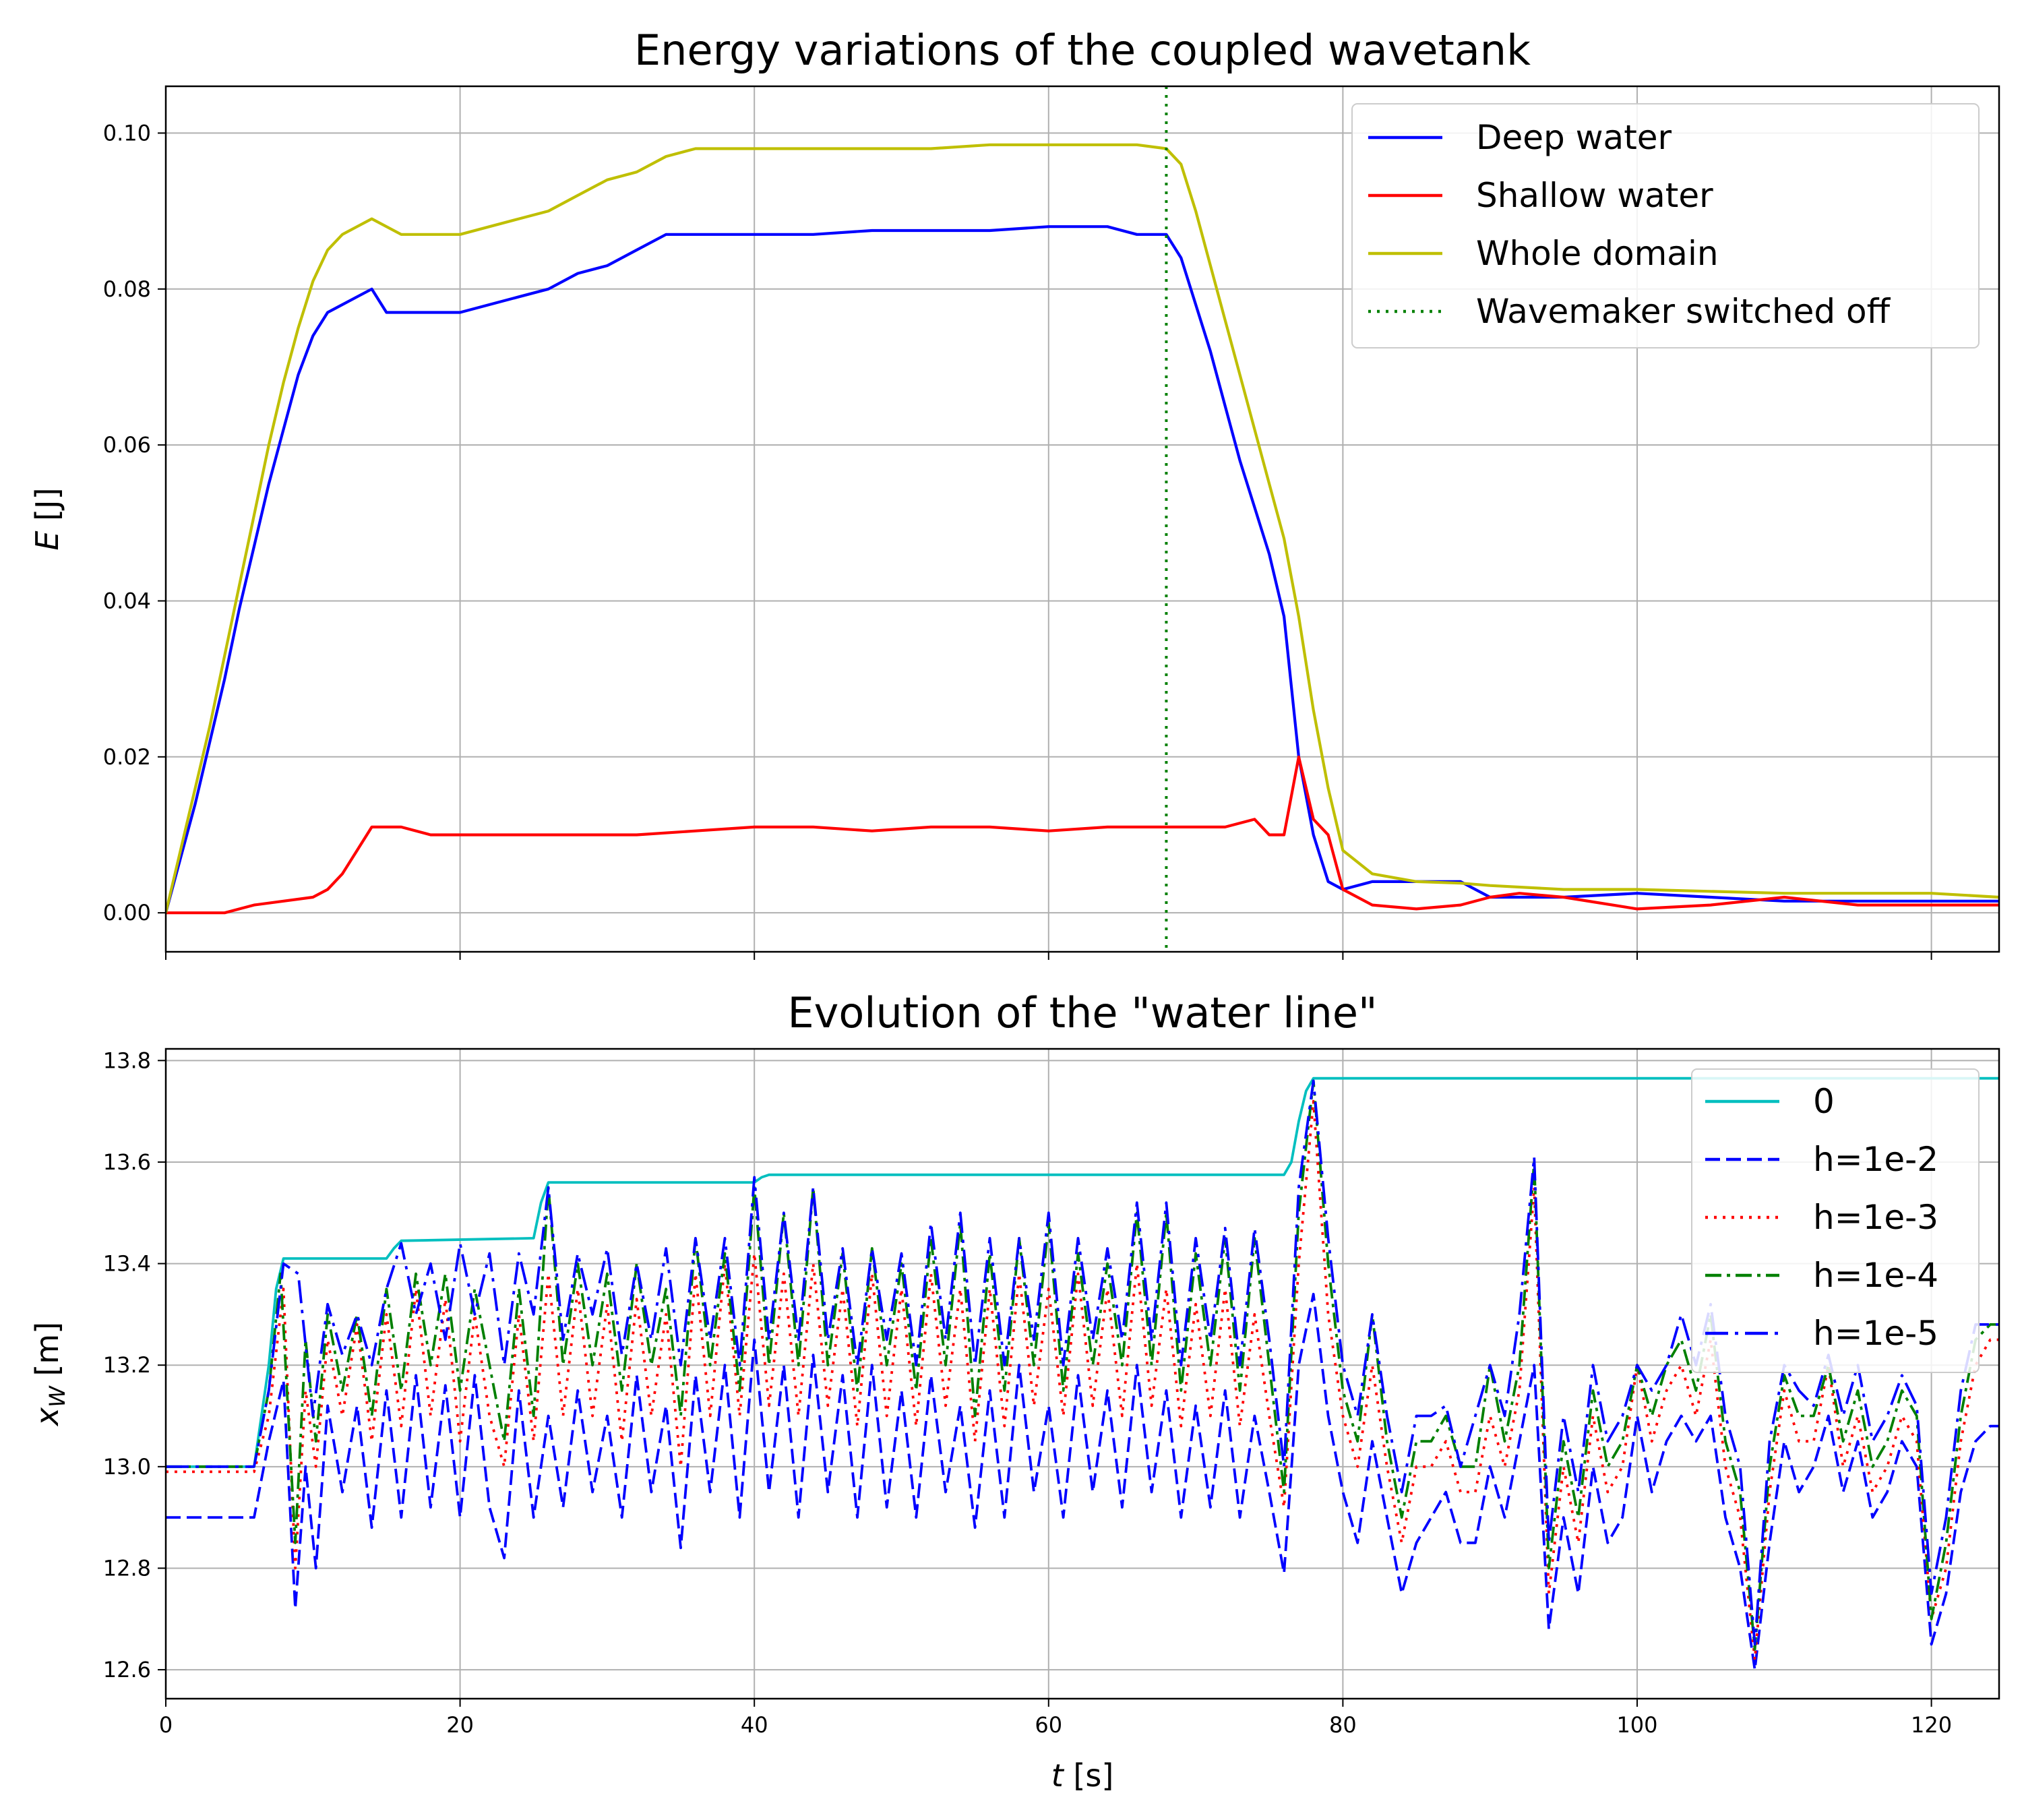  Describe the element at coordinates (754, 1725) in the screenshot. I see `waterline-x-tick-label: 40` at that location.